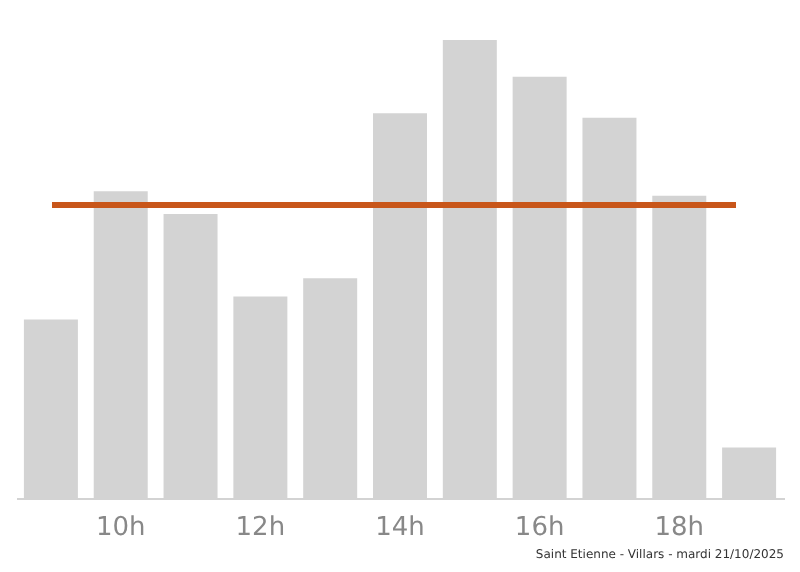  Describe the element at coordinates (120, 528) in the screenshot. I see `x-tick-label: 10h` at that location.